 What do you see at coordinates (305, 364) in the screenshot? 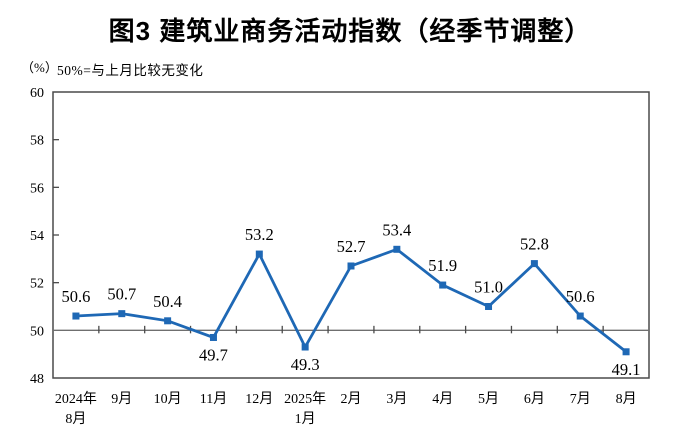
I see `data-point-label: 49.3` at bounding box center [305, 364].